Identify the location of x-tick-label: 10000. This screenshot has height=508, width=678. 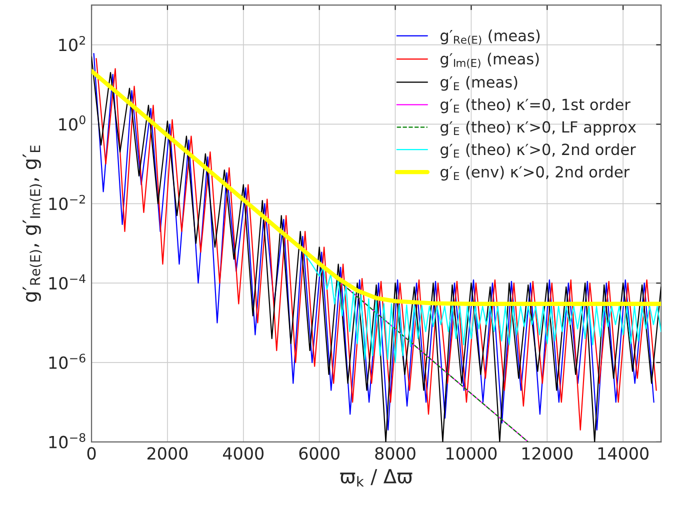
(471, 453).